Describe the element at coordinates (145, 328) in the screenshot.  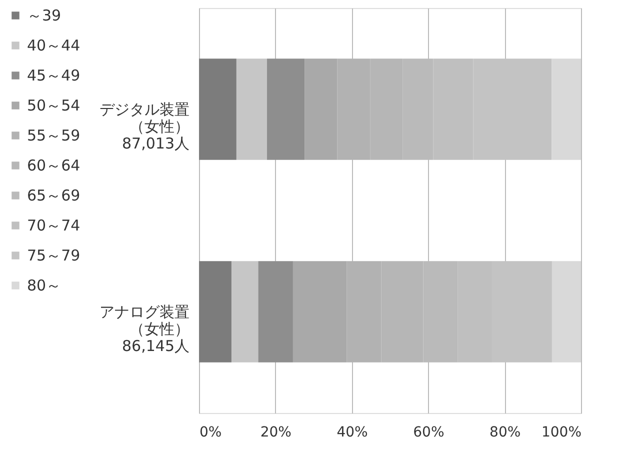
I see `y-tick-label: アナログ装置（女性） 86,145人` at that location.